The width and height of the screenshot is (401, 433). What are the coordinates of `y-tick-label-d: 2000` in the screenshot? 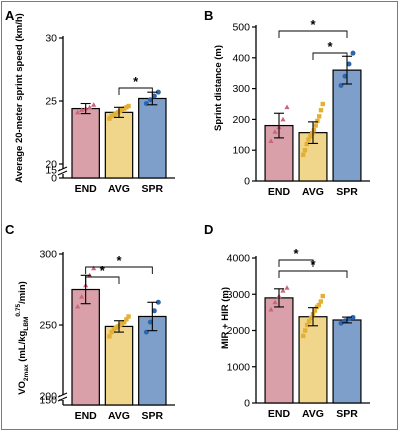 It's located at (239, 331).